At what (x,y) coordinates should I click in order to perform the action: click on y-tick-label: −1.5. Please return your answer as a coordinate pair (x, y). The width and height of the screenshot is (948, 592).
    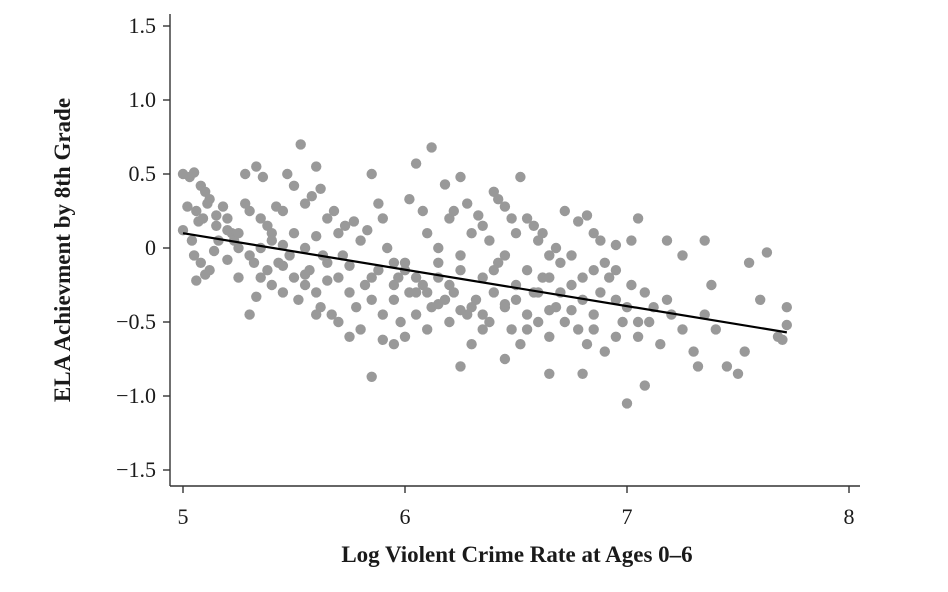
    Looking at the image, I should click on (136, 469).